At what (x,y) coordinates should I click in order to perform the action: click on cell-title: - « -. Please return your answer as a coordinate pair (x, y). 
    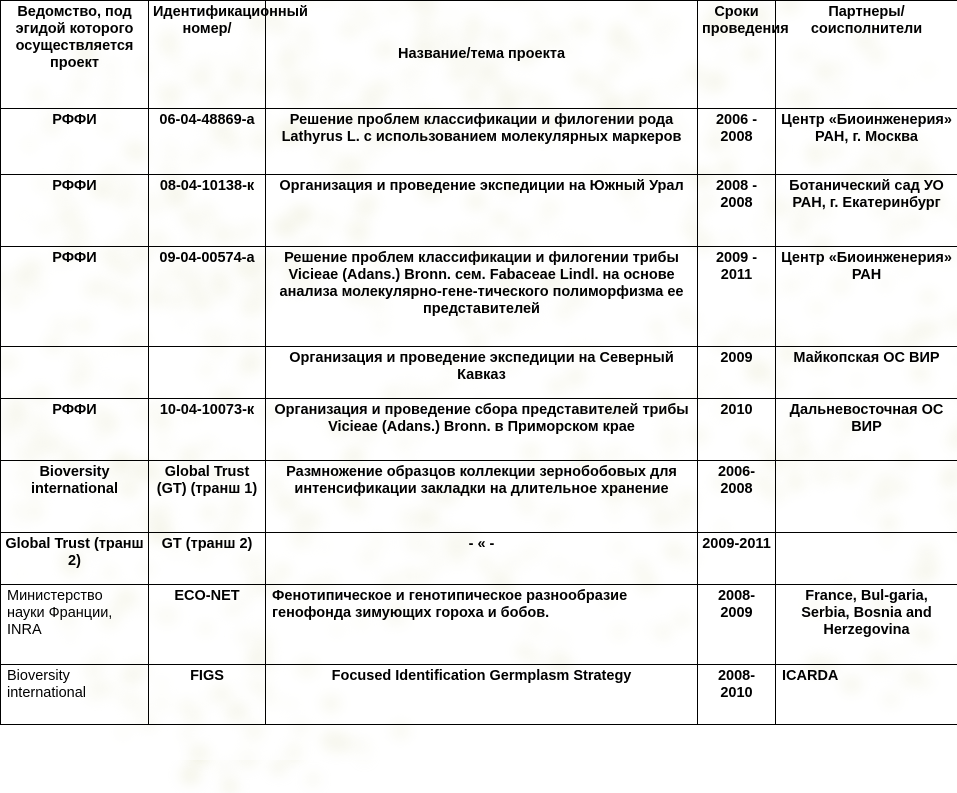
    Looking at the image, I should click on (482, 559).